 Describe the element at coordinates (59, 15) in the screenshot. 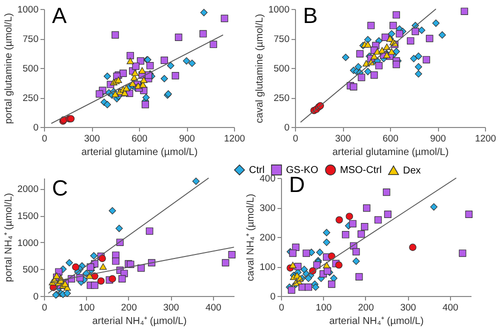

I see `chart-title: A` at that location.